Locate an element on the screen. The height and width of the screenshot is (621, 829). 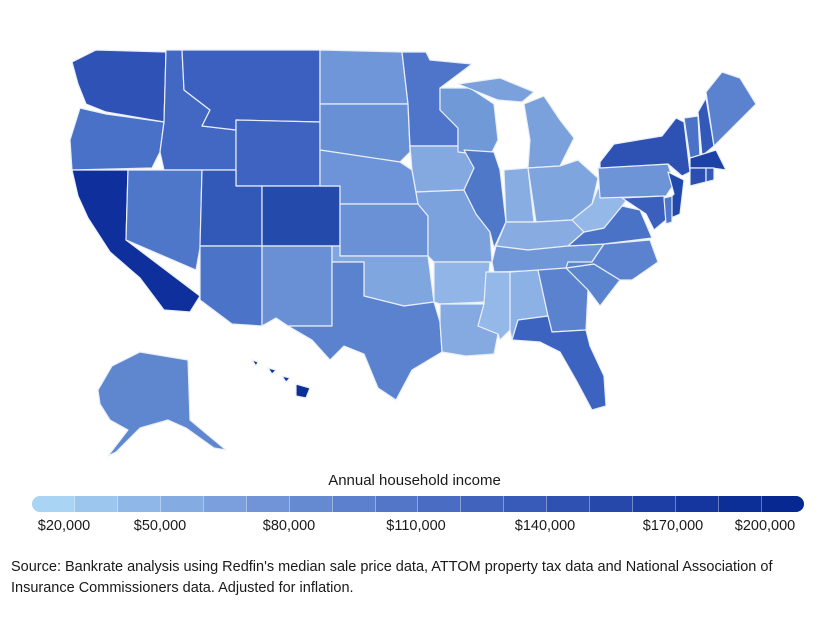
legend-tick-label: $200,000 is located at coordinates (765, 526).